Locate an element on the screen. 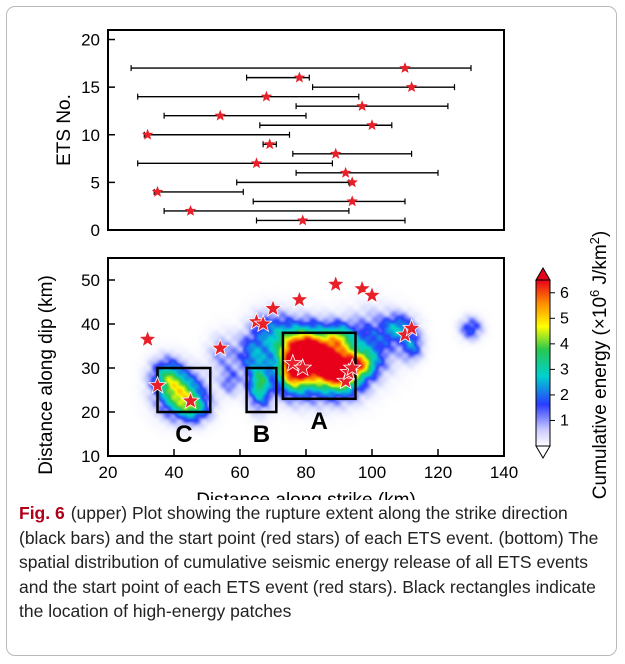 This screenshot has width=625, height=664. colorbar-tick-label: 4 is located at coordinates (564, 344).